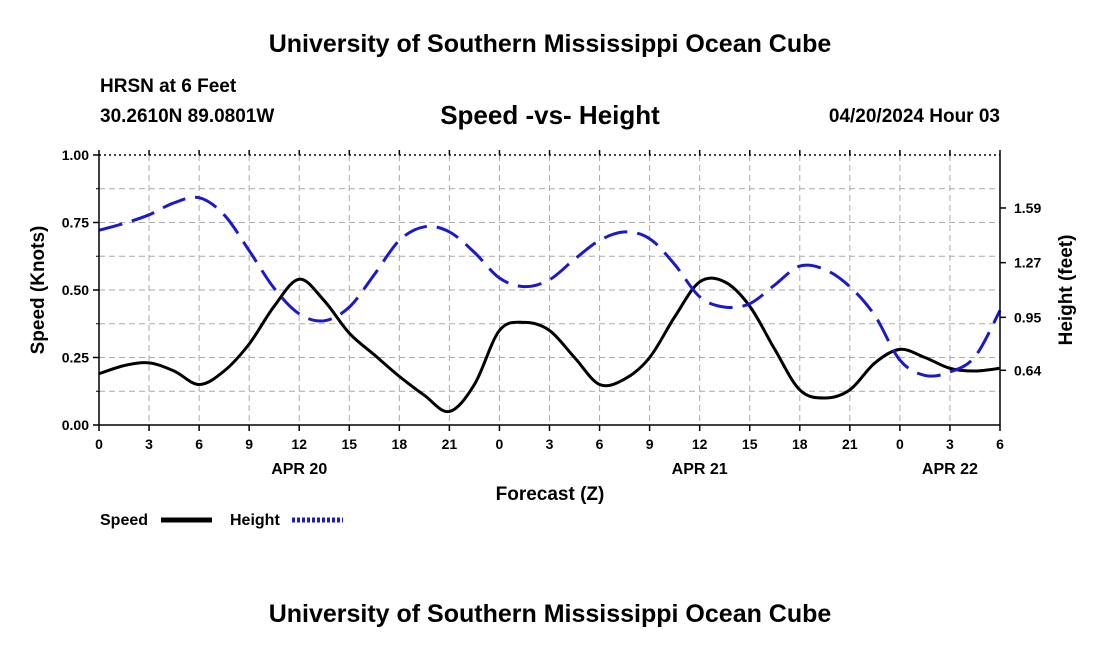  What do you see at coordinates (168, 86) in the screenshot?
I see `station-label: HRSN at 6 Feet` at bounding box center [168, 86].